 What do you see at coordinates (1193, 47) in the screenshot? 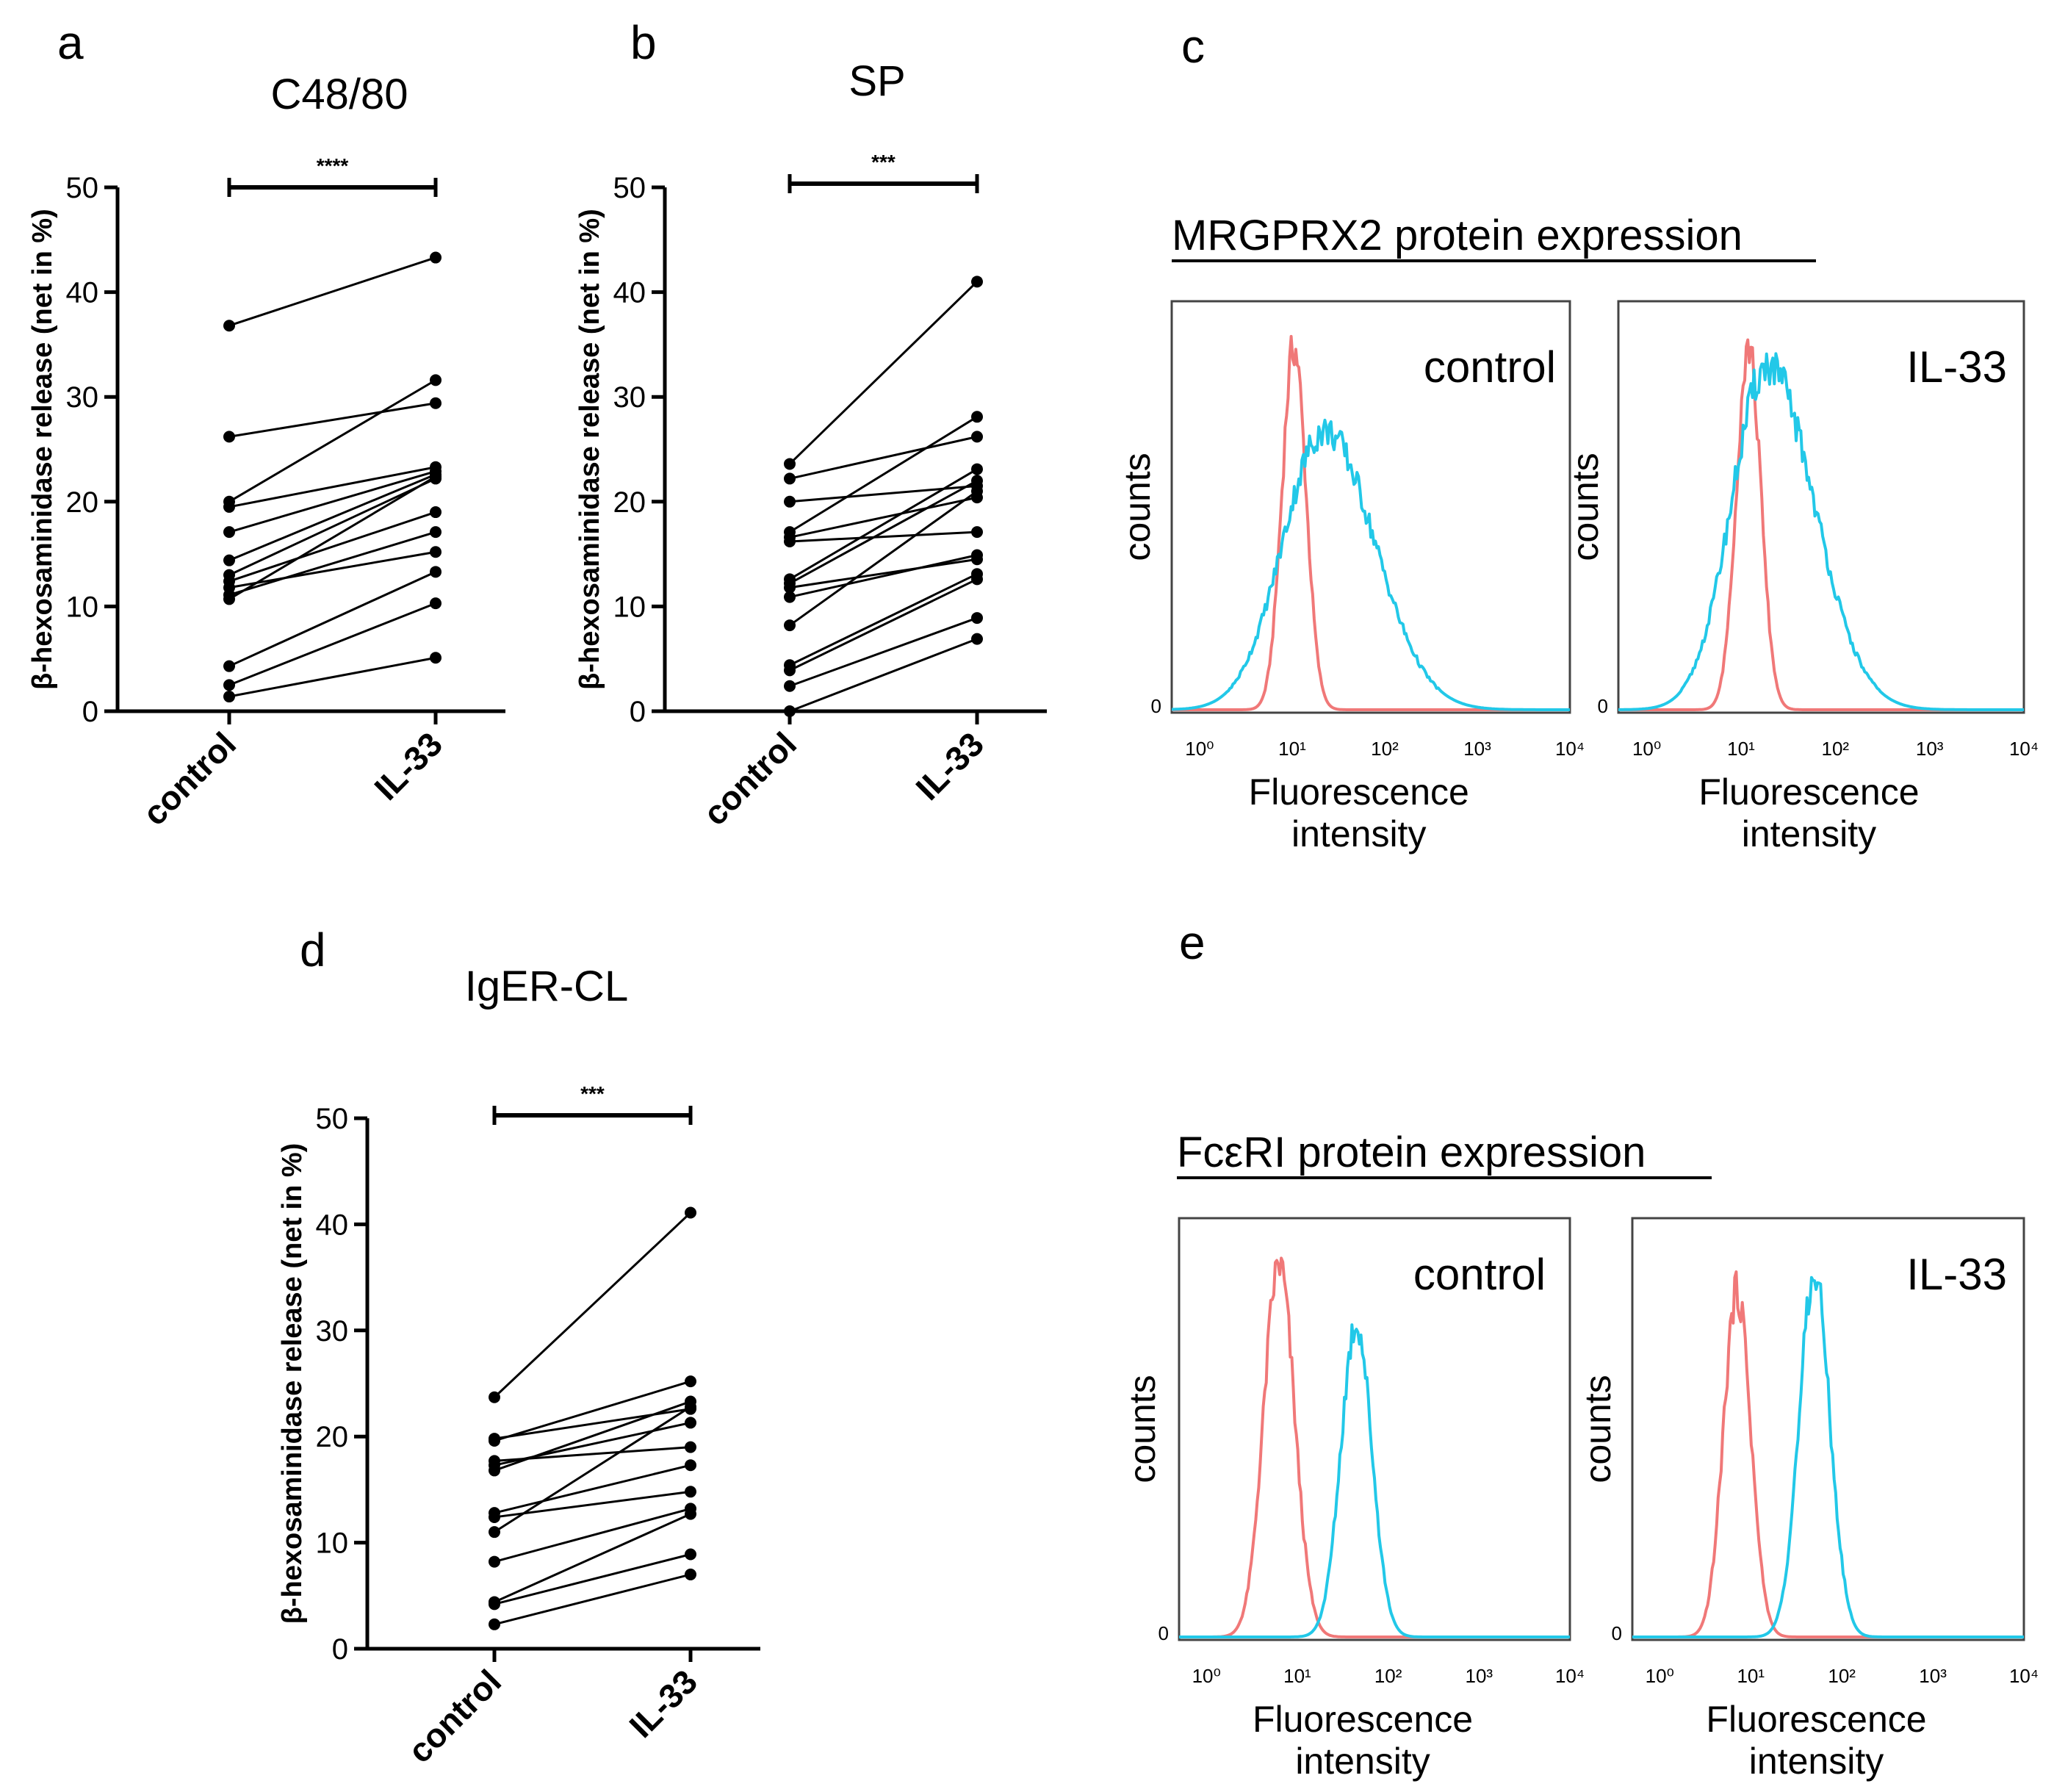
I see `panel-letter-c: c` at bounding box center [1193, 47].